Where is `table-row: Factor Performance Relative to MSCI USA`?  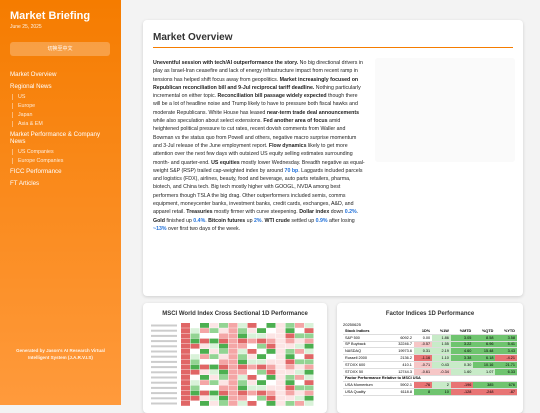 table-row: Factor Performance Relative to MSCI USA is located at coordinates (430, 379).